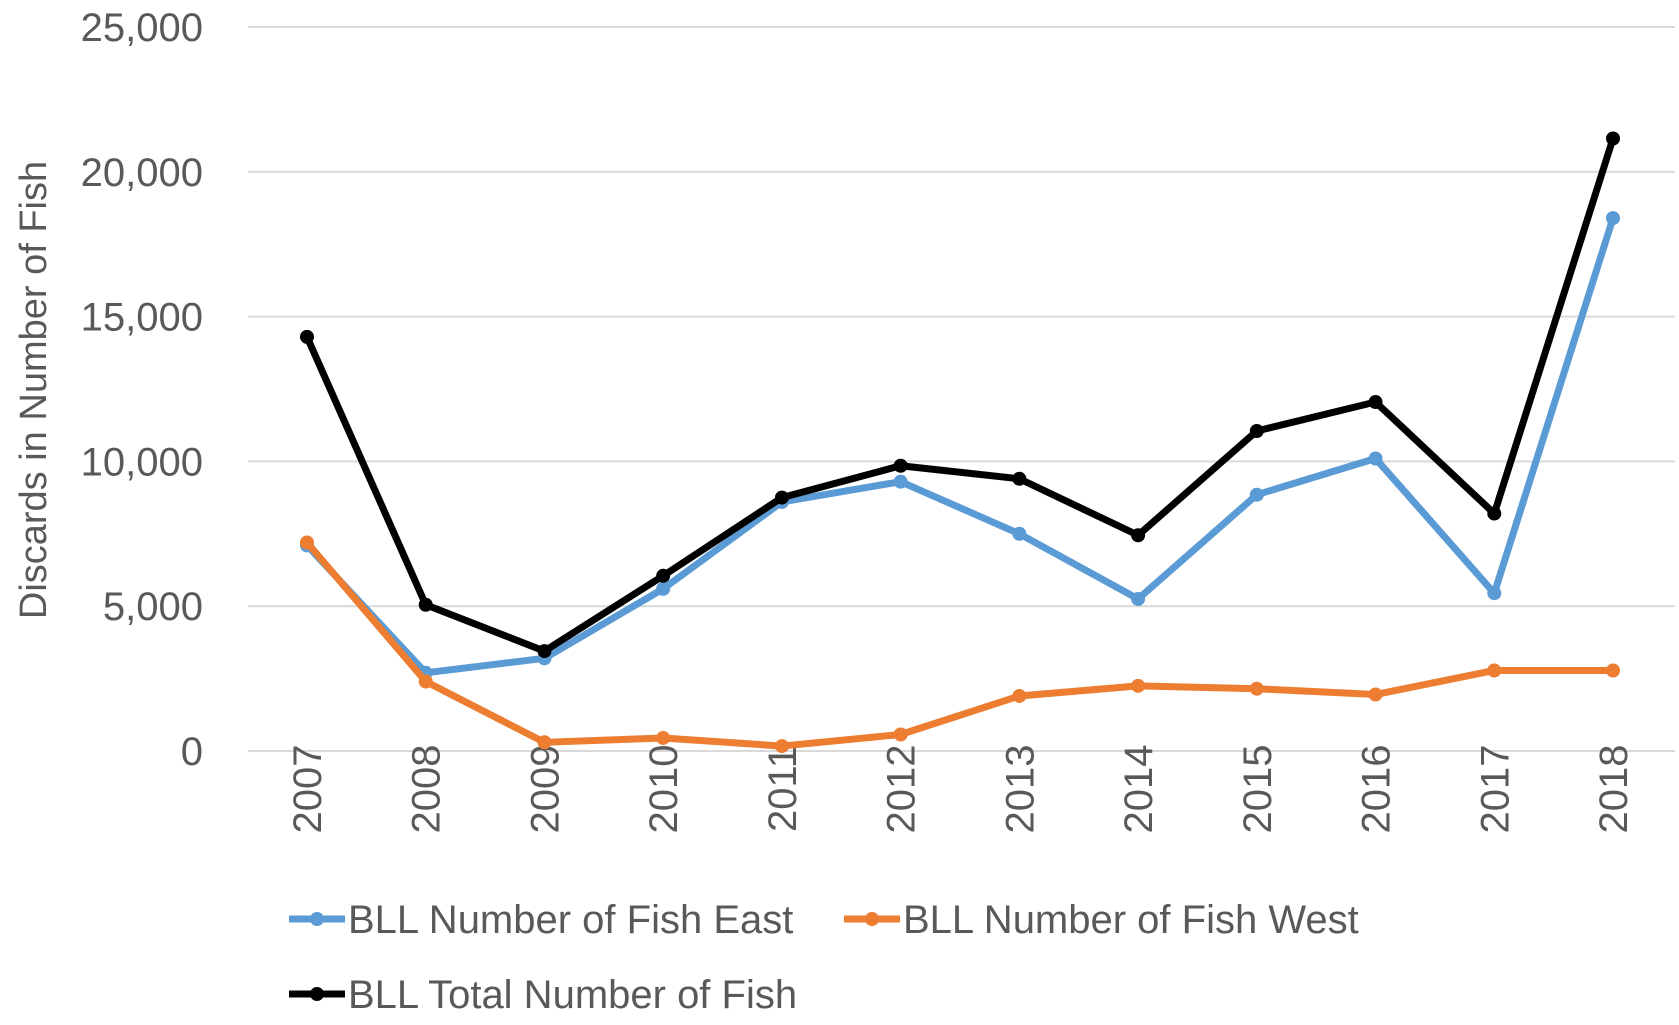  I want to click on y-tick-label: 25,000, so click(142, 28).